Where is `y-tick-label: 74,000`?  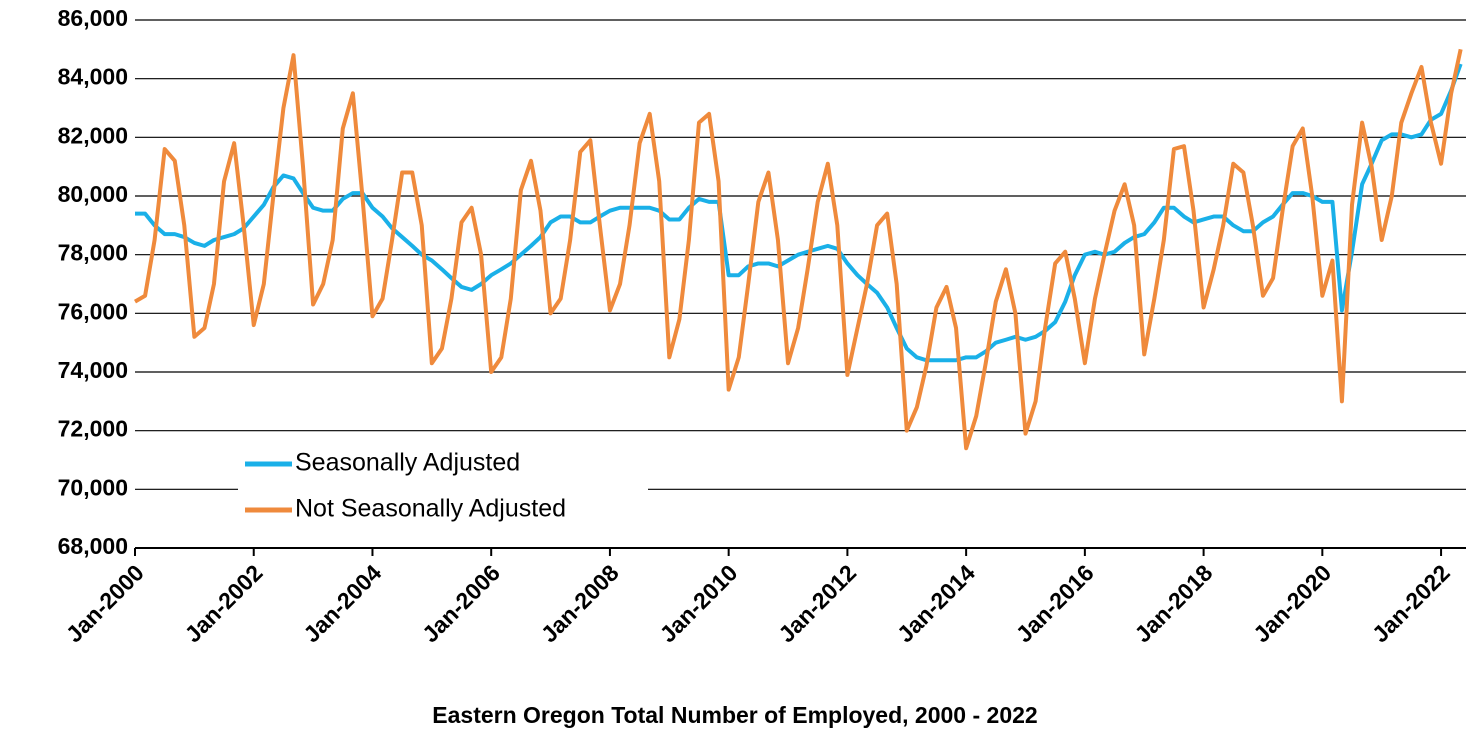
y-tick-label: 74,000 is located at coordinates (93, 370).